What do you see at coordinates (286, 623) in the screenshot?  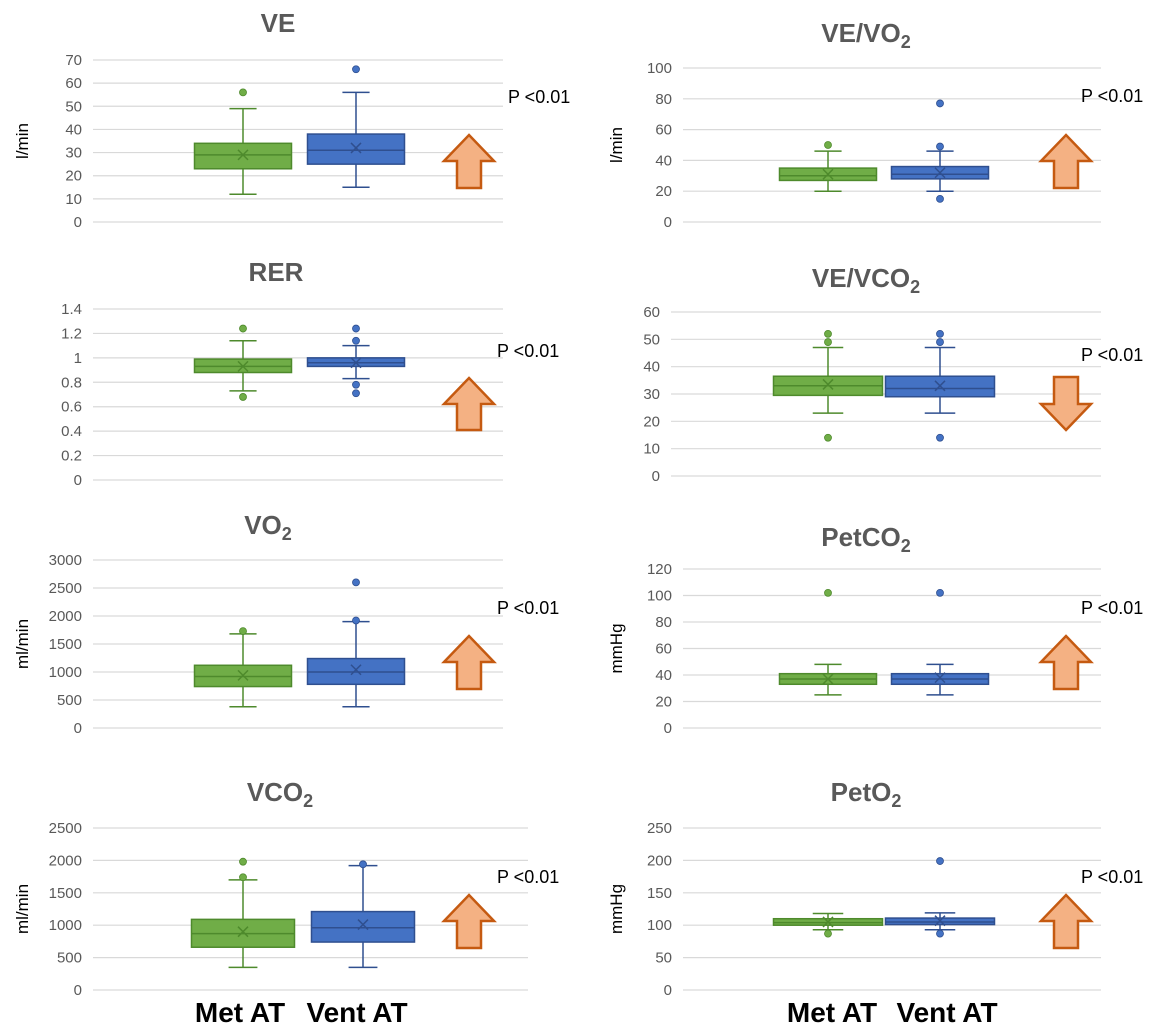 I see `chart-panel: VO2 0 500 1000 1500 2000 2500 3000 ml/min P <0.01` at bounding box center [286, 623].